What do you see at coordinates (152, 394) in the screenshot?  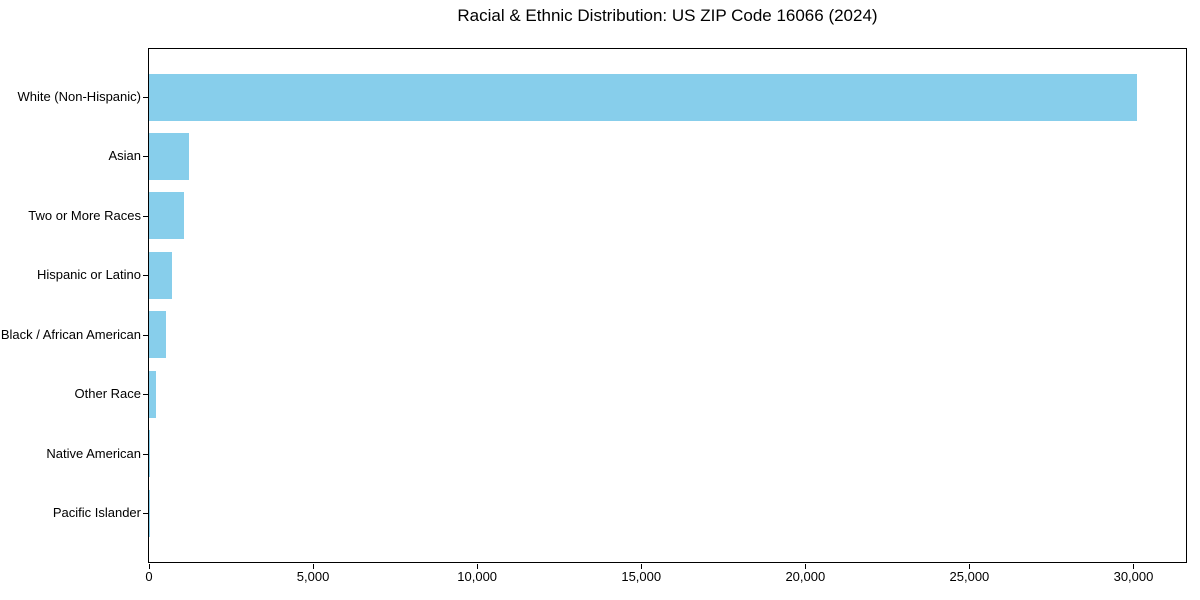 I see `bar-other-race` at bounding box center [152, 394].